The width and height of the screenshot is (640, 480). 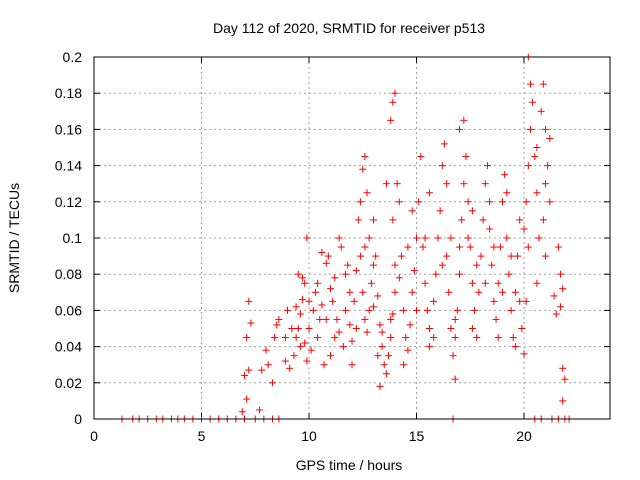 What do you see at coordinates (524, 436) in the screenshot?
I see `x-tick-label: 20` at bounding box center [524, 436].